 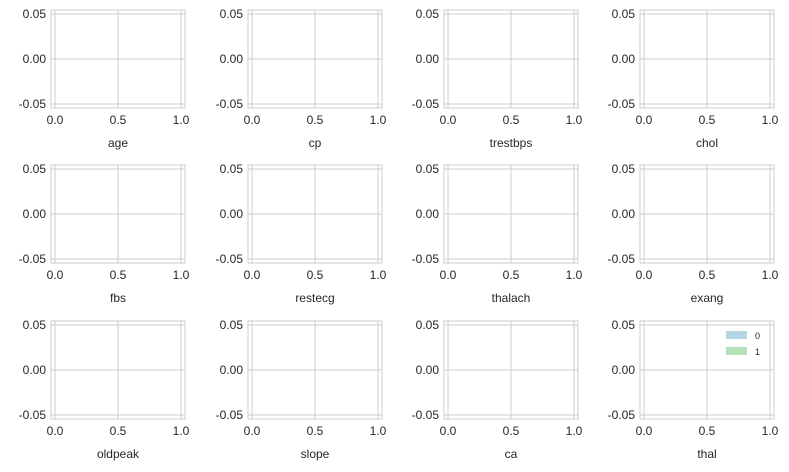 What do you see at coordinates (707, 143) in the screenshot?
I see `x-axis-label: chol` at bounding box center [707, 143].